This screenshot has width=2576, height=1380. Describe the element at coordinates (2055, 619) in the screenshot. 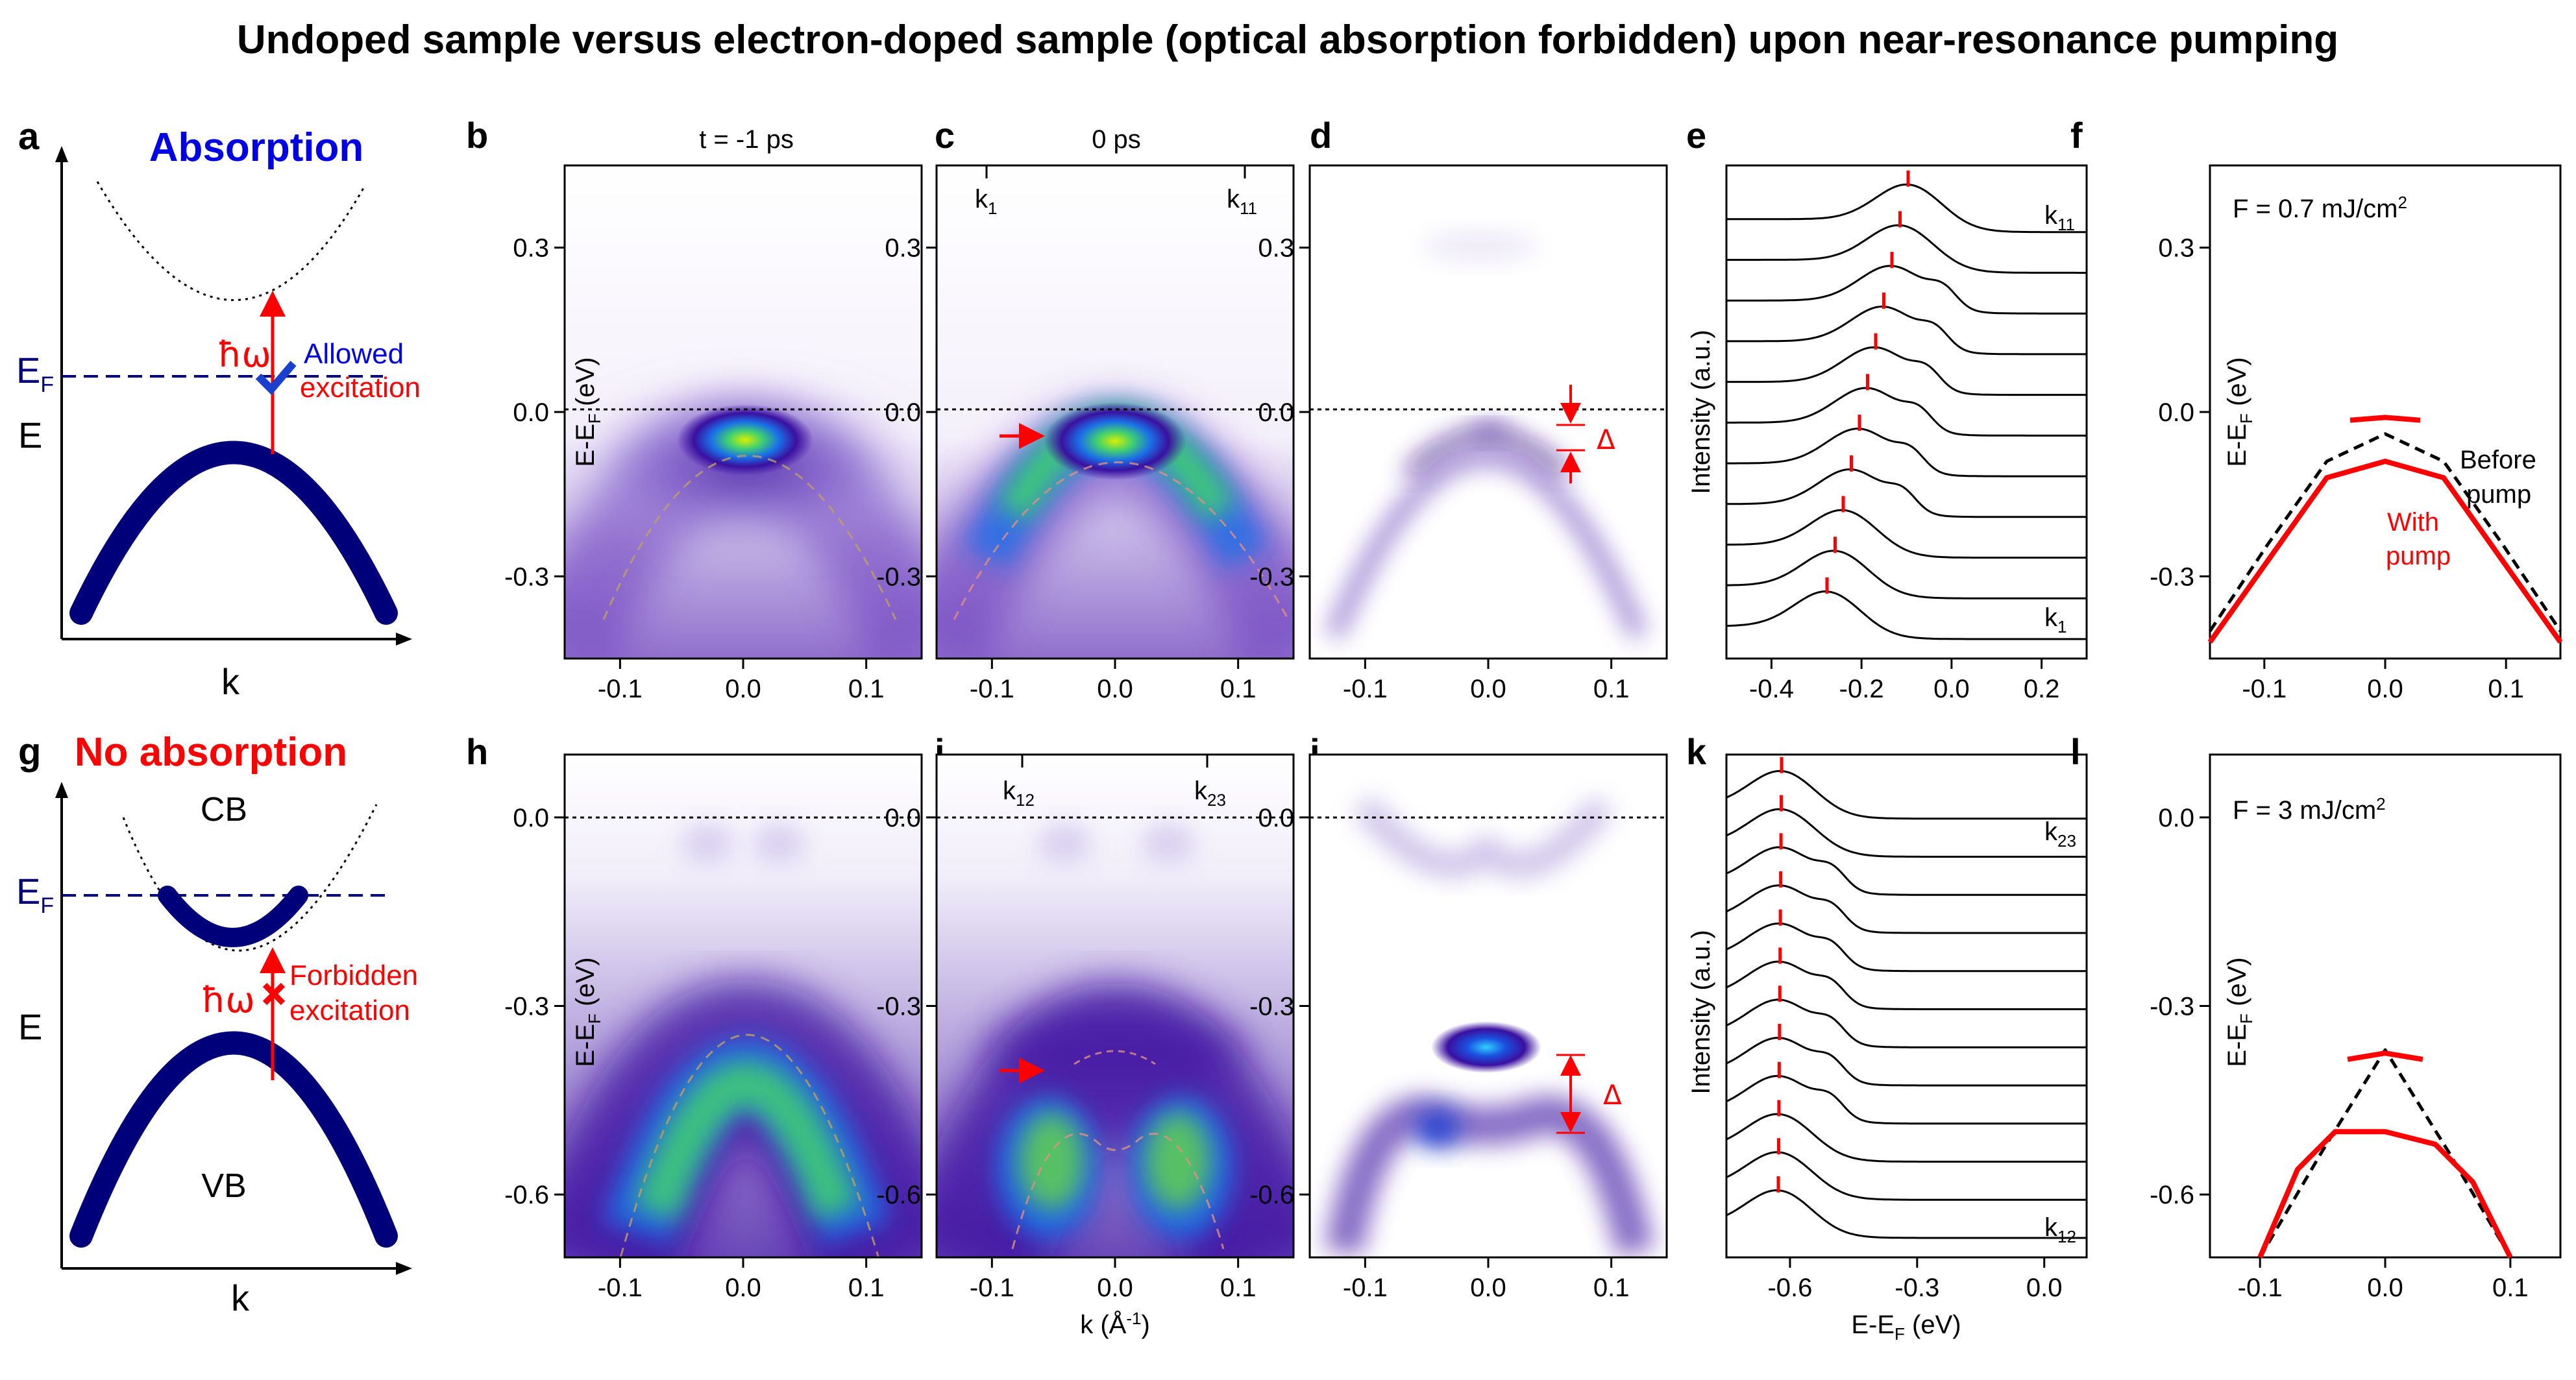

I see `bottom-k-label: k1` at that location.